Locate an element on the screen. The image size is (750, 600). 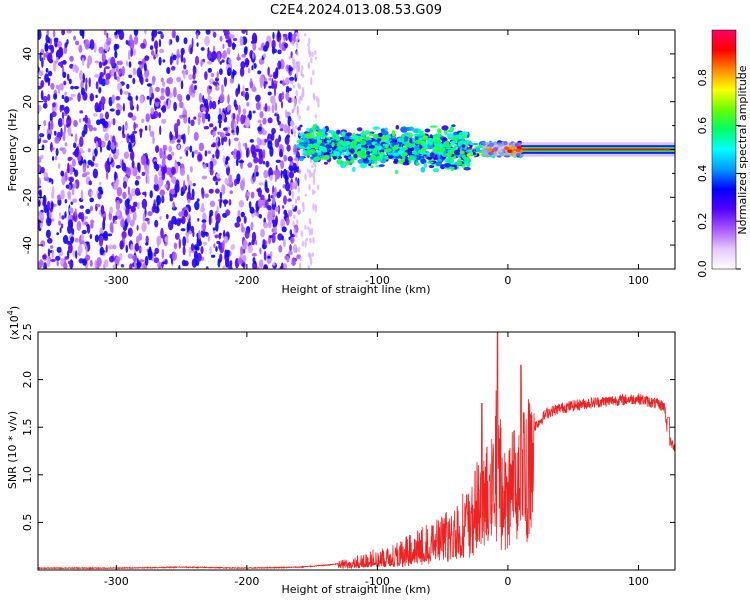
y-tick-label: 40 is located at coordinates (27, 54).